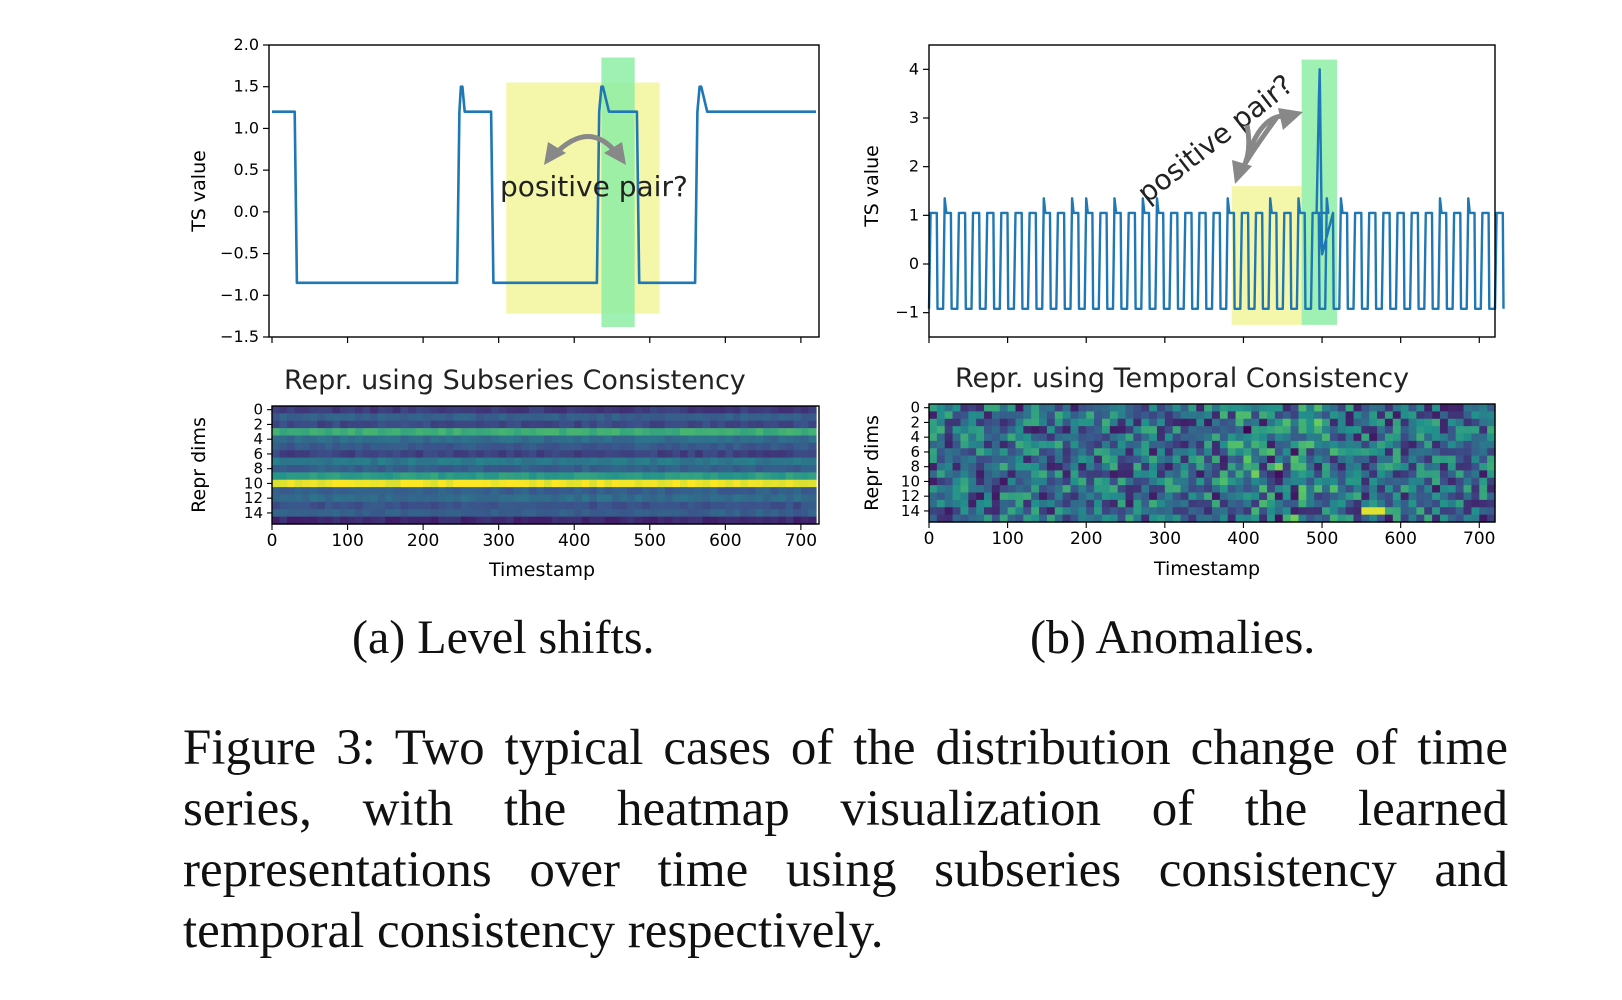 The image size is (1622, 1000). I want to click on ytick-label: 0.5, so click(246, 169).